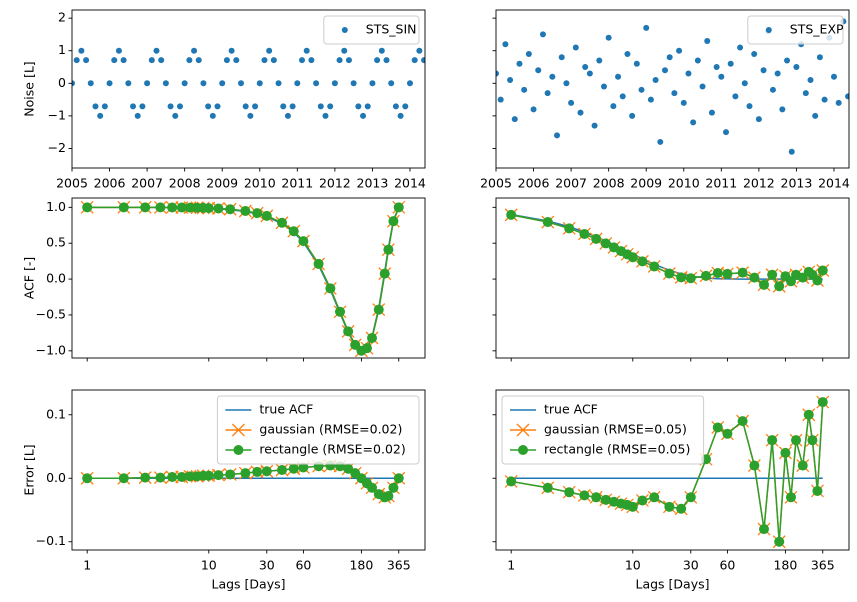 Image resolution: width=857 pixels, height=602 pixels. I want to click on x-tick-label: 2009, so click(646, 183).